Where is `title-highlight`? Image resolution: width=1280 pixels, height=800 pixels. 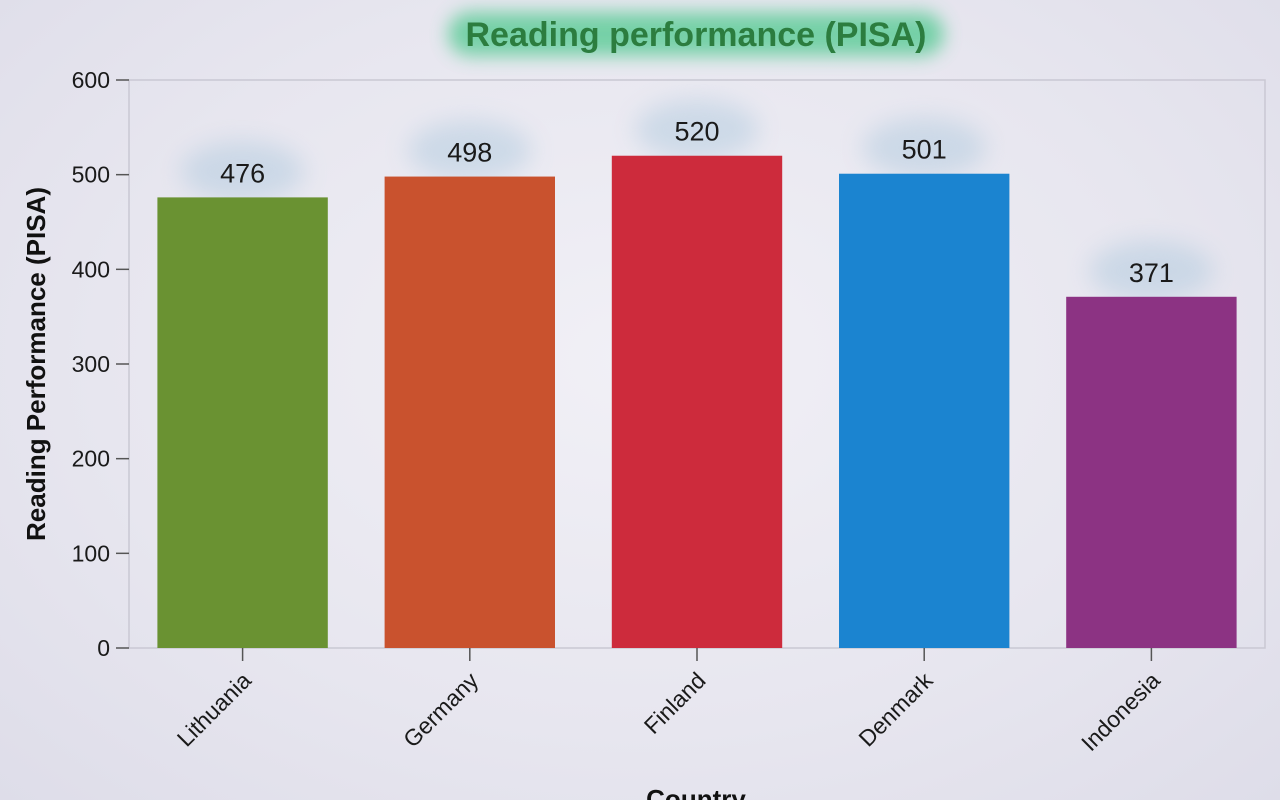 title-highlight is located at coordinates (696, 34).